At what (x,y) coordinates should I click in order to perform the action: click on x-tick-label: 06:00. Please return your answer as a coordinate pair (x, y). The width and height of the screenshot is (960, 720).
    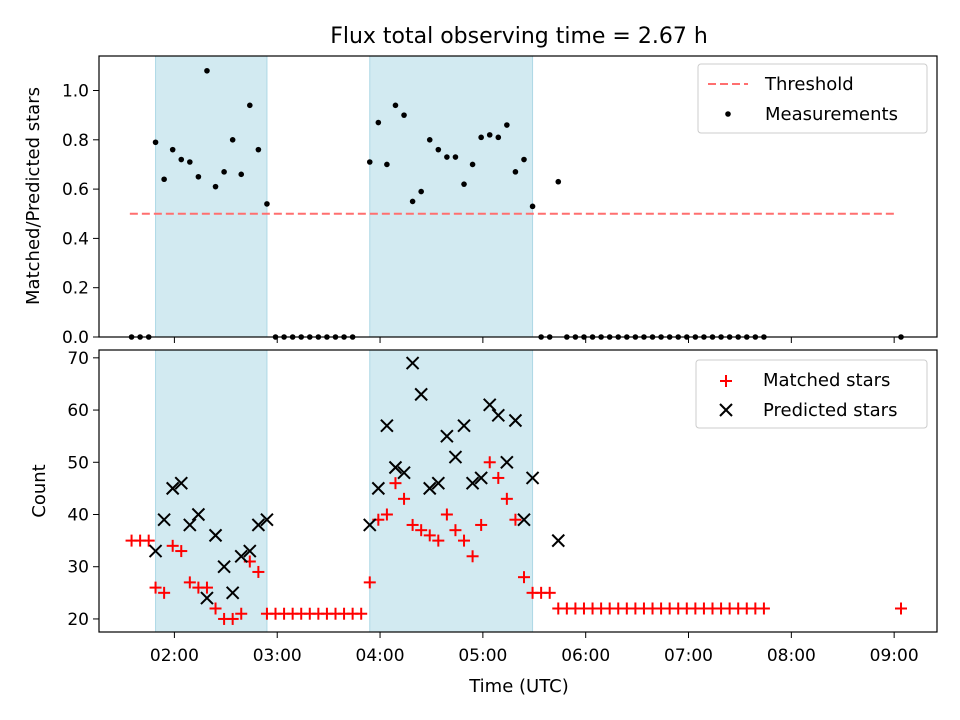
    Looking at the image, I should click on (585, 656).